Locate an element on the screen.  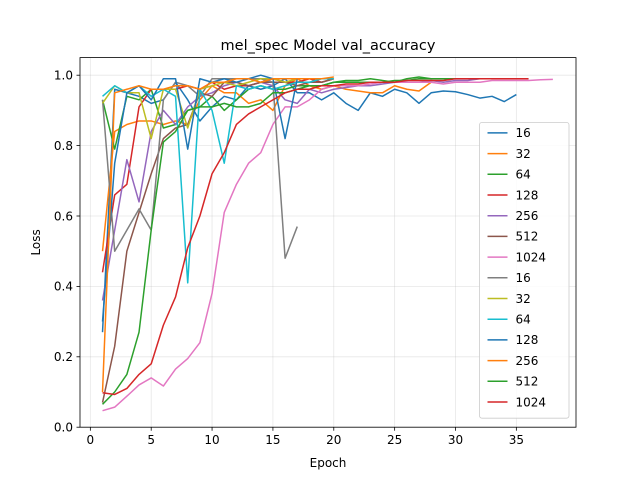
y-tick-label: 1.0 is located at coordinates (63, 76).